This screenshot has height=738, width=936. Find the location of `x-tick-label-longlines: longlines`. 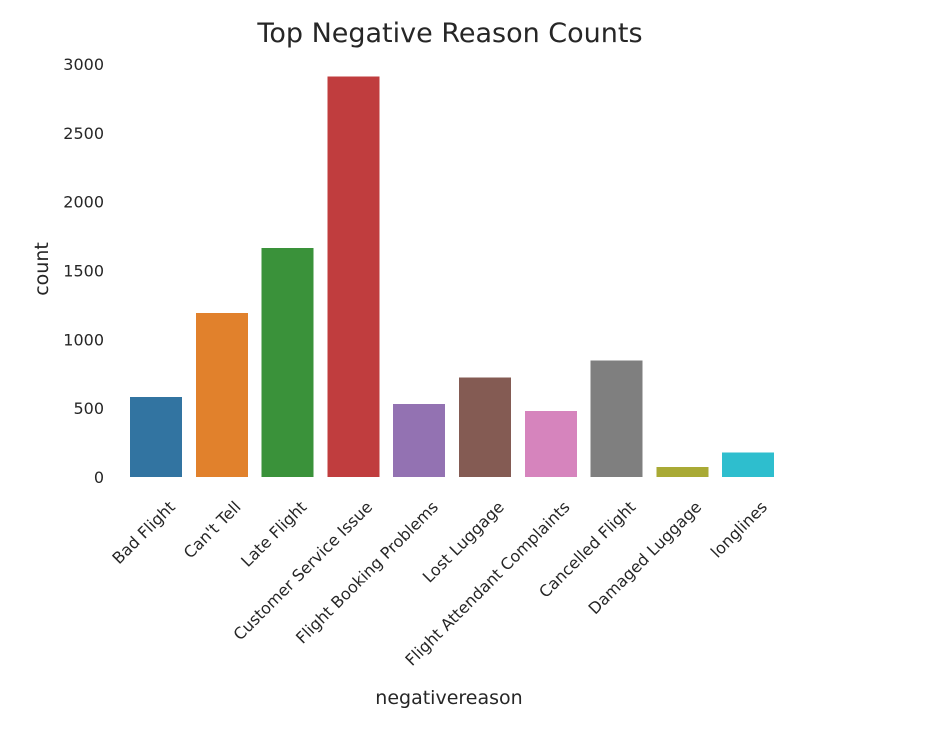

x-tick-label-longlines: longlines is located at coordinates (739, 529).